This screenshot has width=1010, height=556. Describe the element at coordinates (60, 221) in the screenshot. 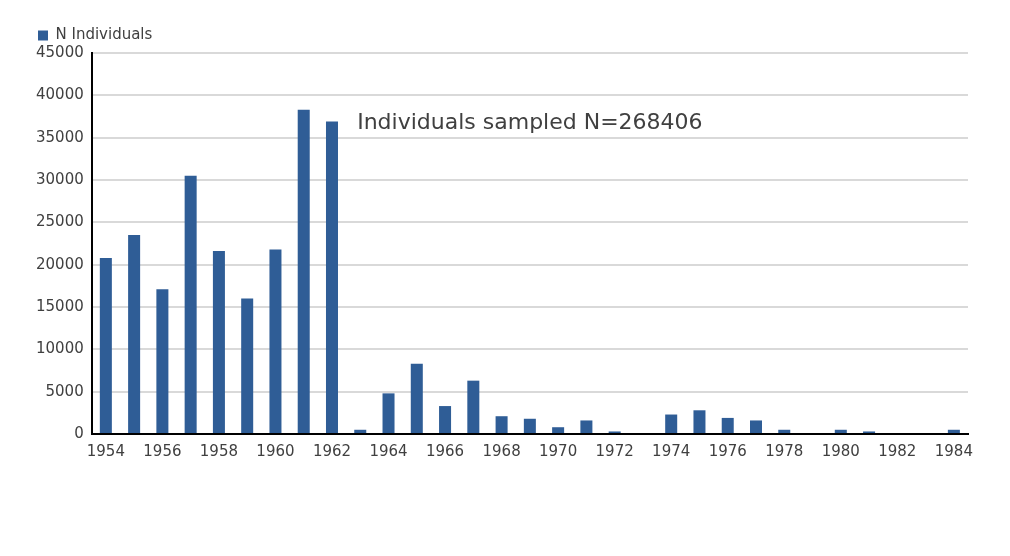

I see `y-tick-label: 25000` at that location.